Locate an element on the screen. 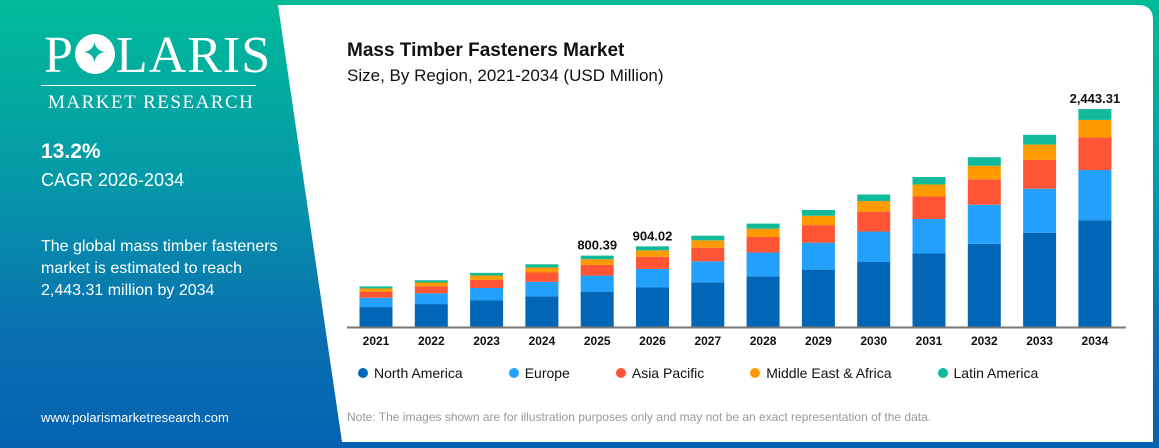 The width and height of the screenshot is (1159, 448). legend-label: Middle East & Africa is located at coordinates (829, 373).